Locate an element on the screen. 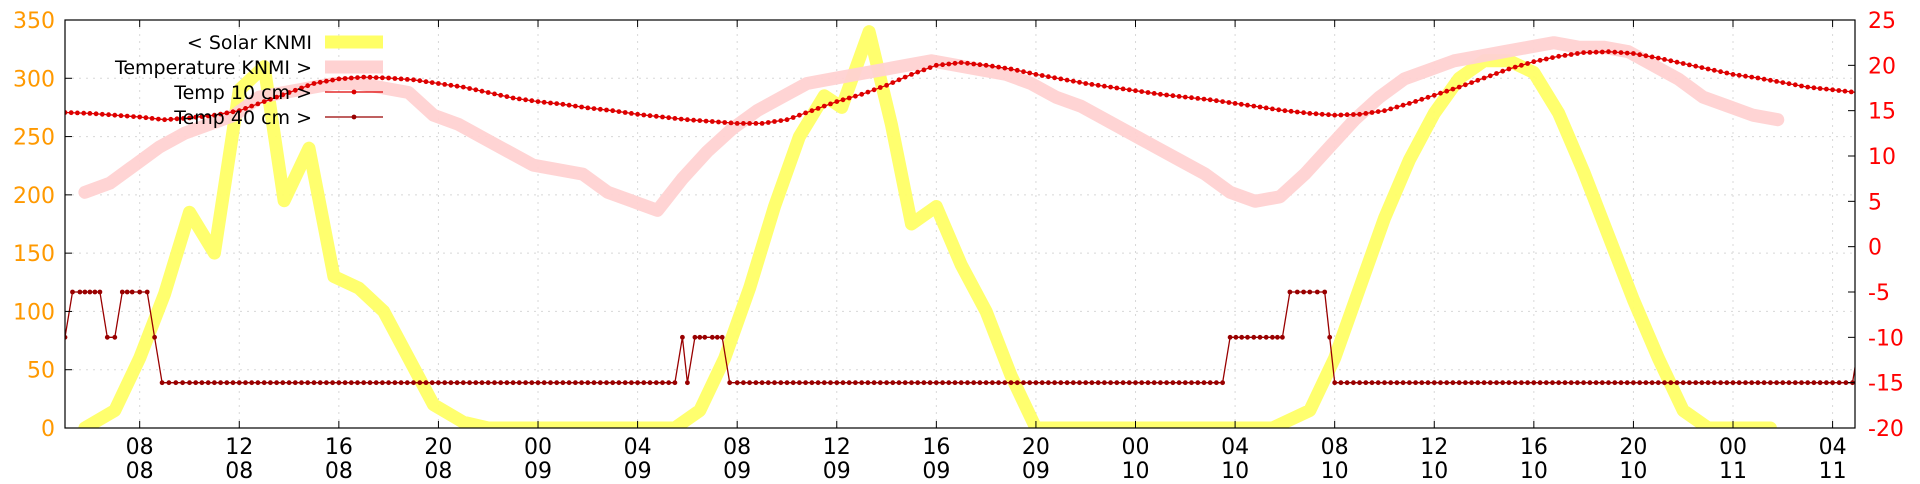 Image resolution: width=1920 pixels, height=484 pixels. y-right-tick-label: -20 is located at coordinates (1886, 429).